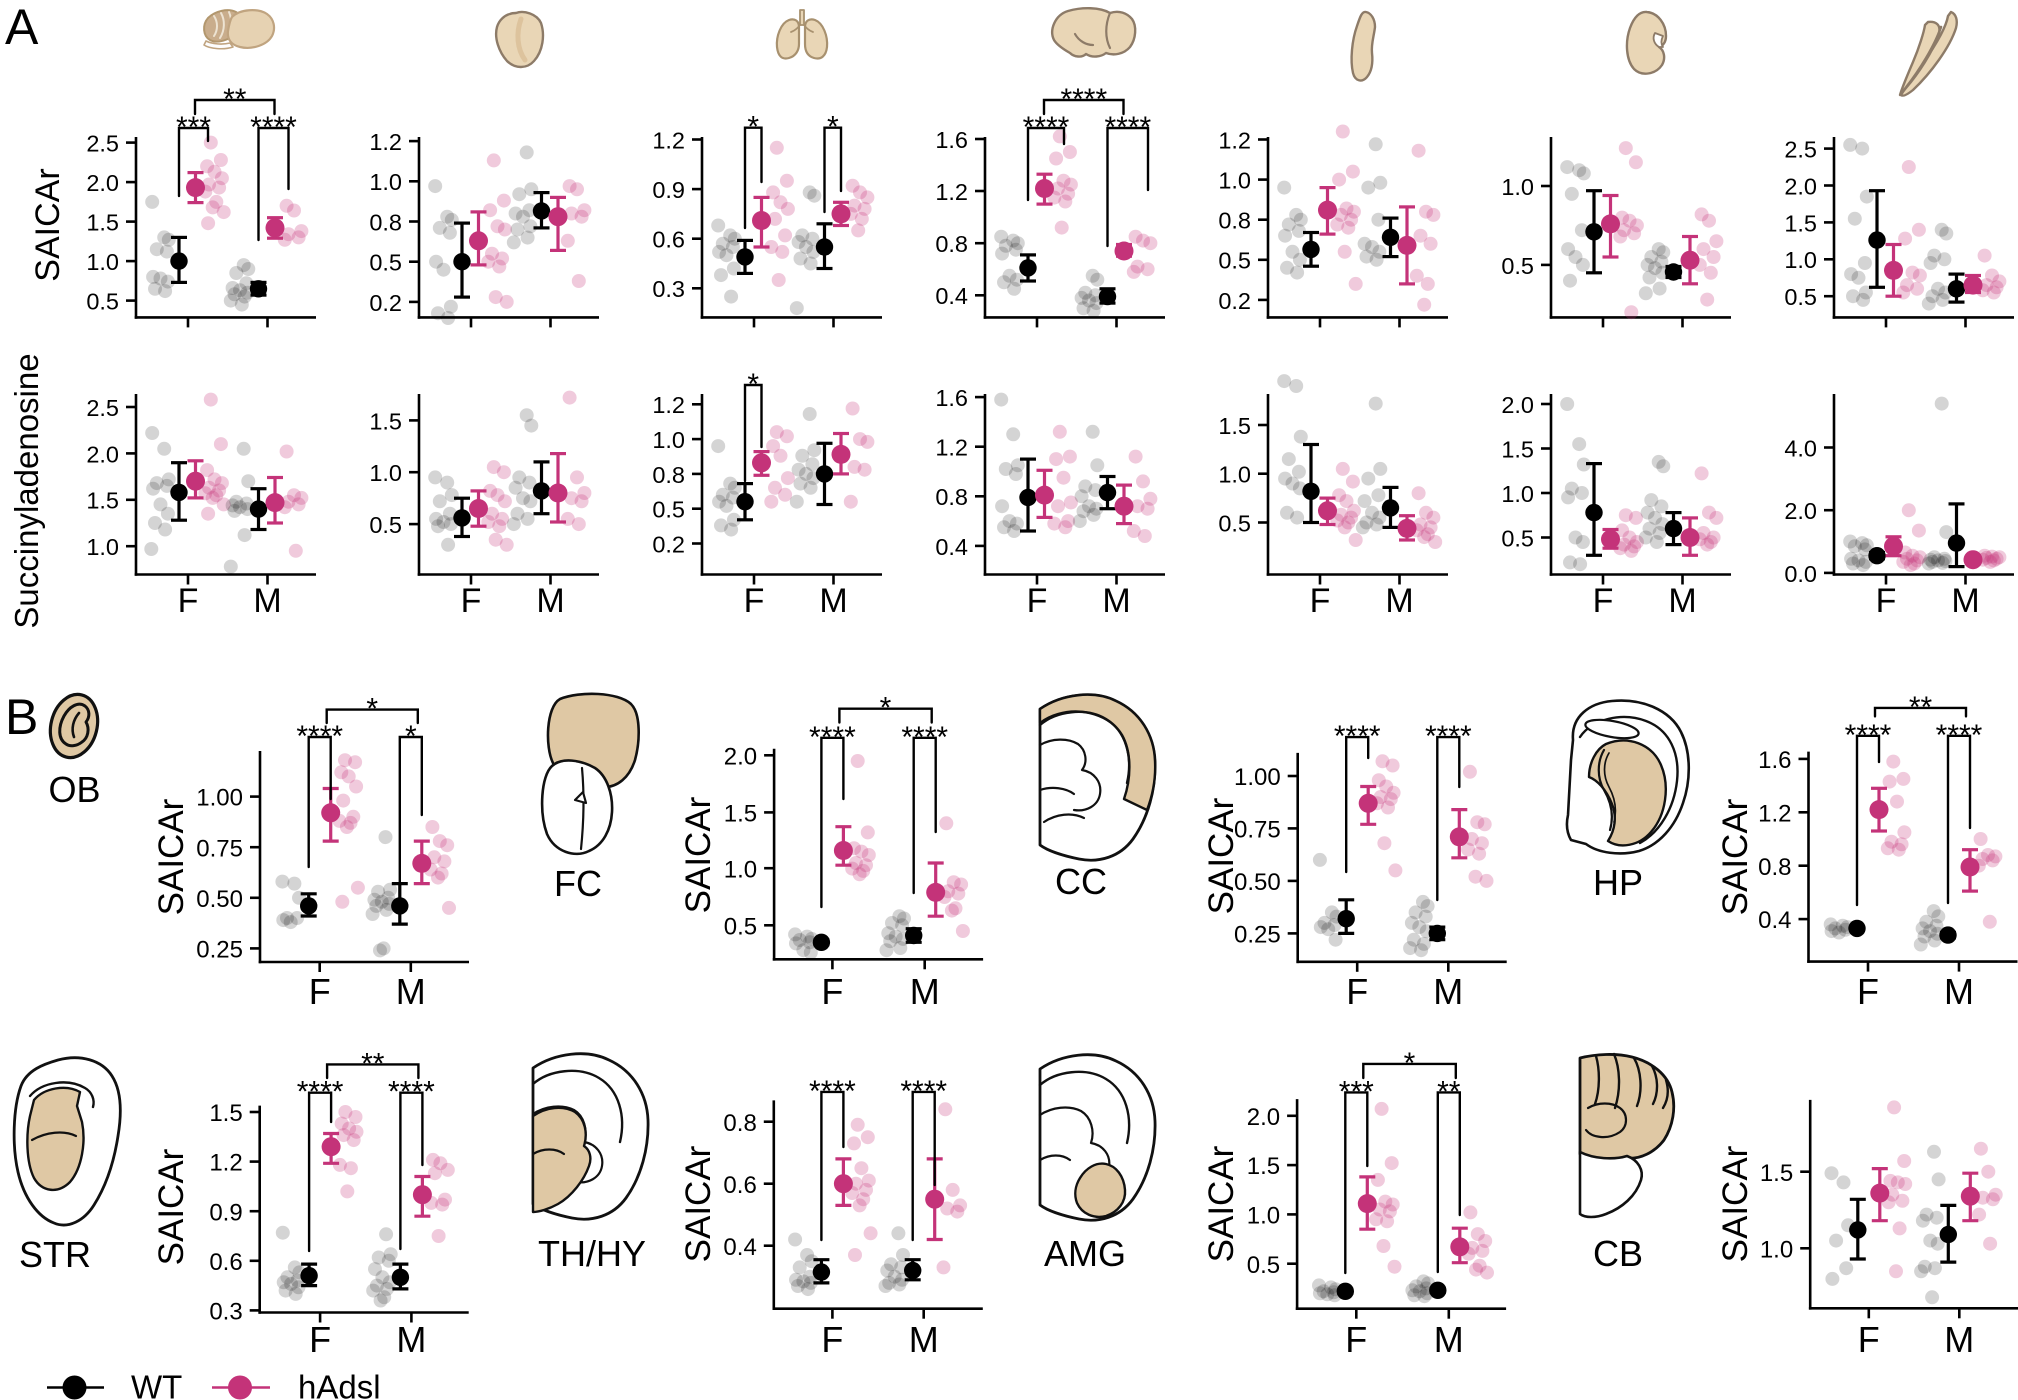 The height and width of the screenshot is (1400, 2018). What do you see at coordinates (951, 296) in the screenshot?
I see `svg-text: 0.4` at bounding box center [951, 296].